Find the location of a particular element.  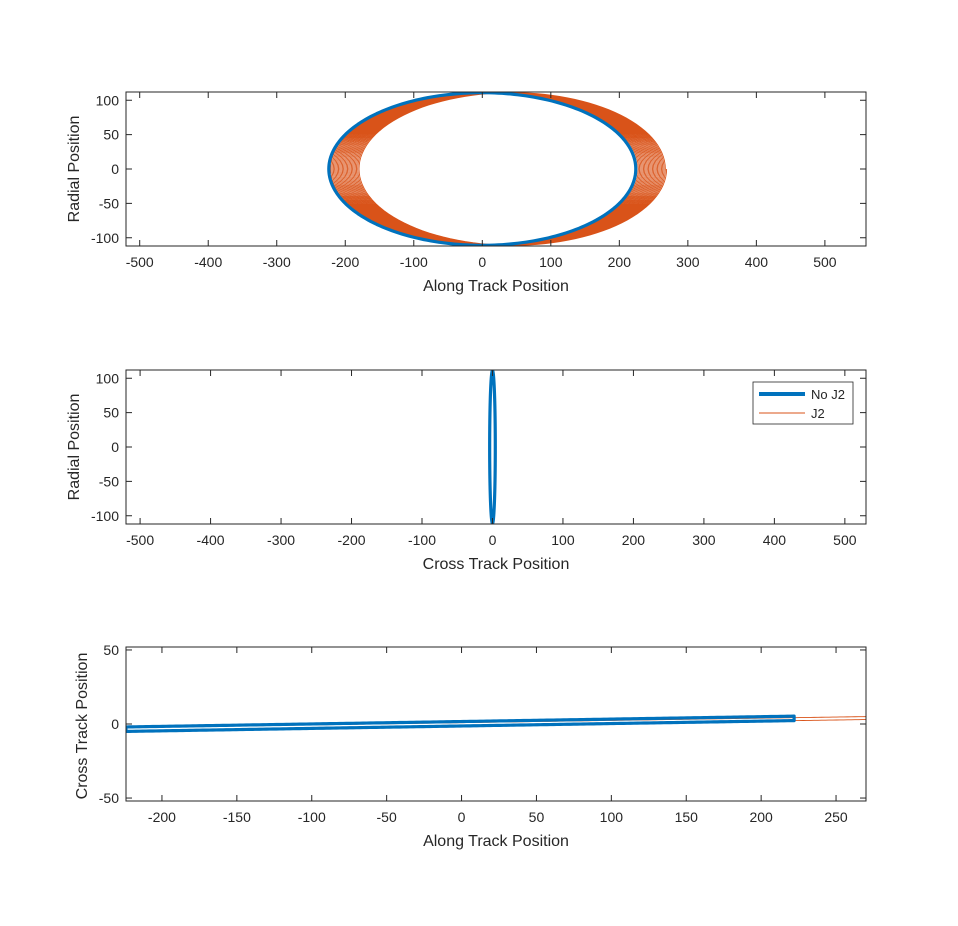

x-axis-label-2: Cross Track Position is located at coordinates (496, 564).